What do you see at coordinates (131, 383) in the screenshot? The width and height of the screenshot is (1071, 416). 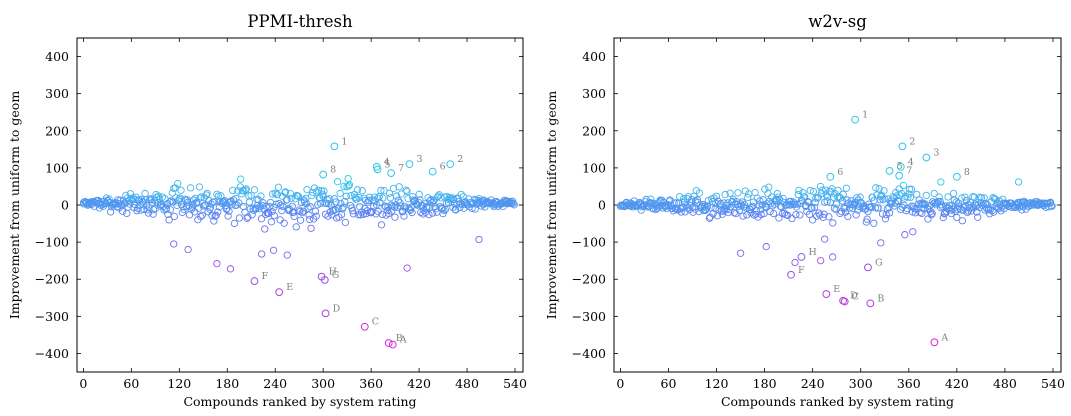 I see `x-tick-label: 60` at bounding box center [131, 383].